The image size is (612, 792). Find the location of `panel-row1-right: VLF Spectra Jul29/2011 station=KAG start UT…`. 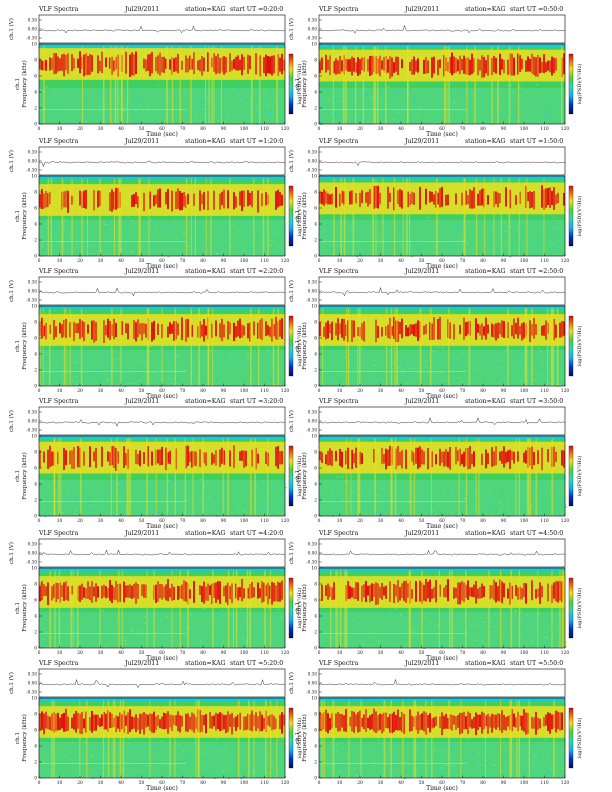

panel-row1-right: VLF Spectra Jul29/2011 station=KAG start UT… is located at coordinates (435, 72).